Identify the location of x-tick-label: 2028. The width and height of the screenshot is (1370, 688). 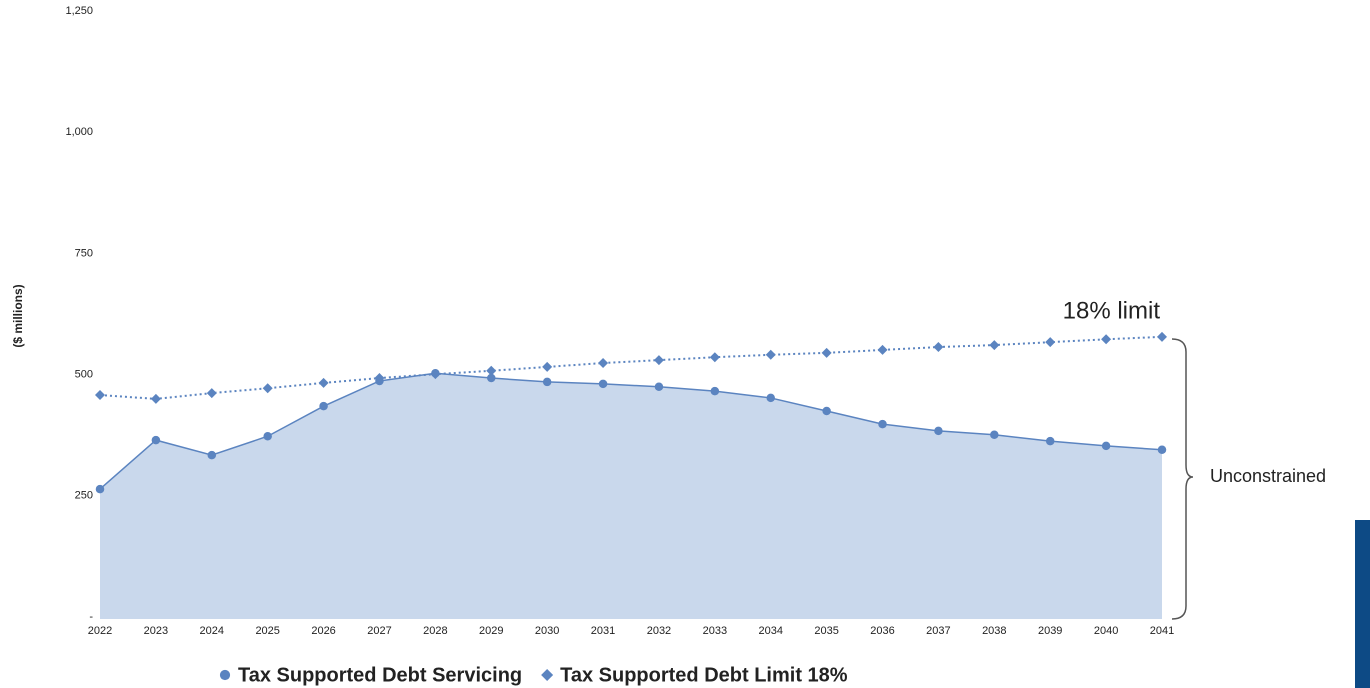
(435, 631).